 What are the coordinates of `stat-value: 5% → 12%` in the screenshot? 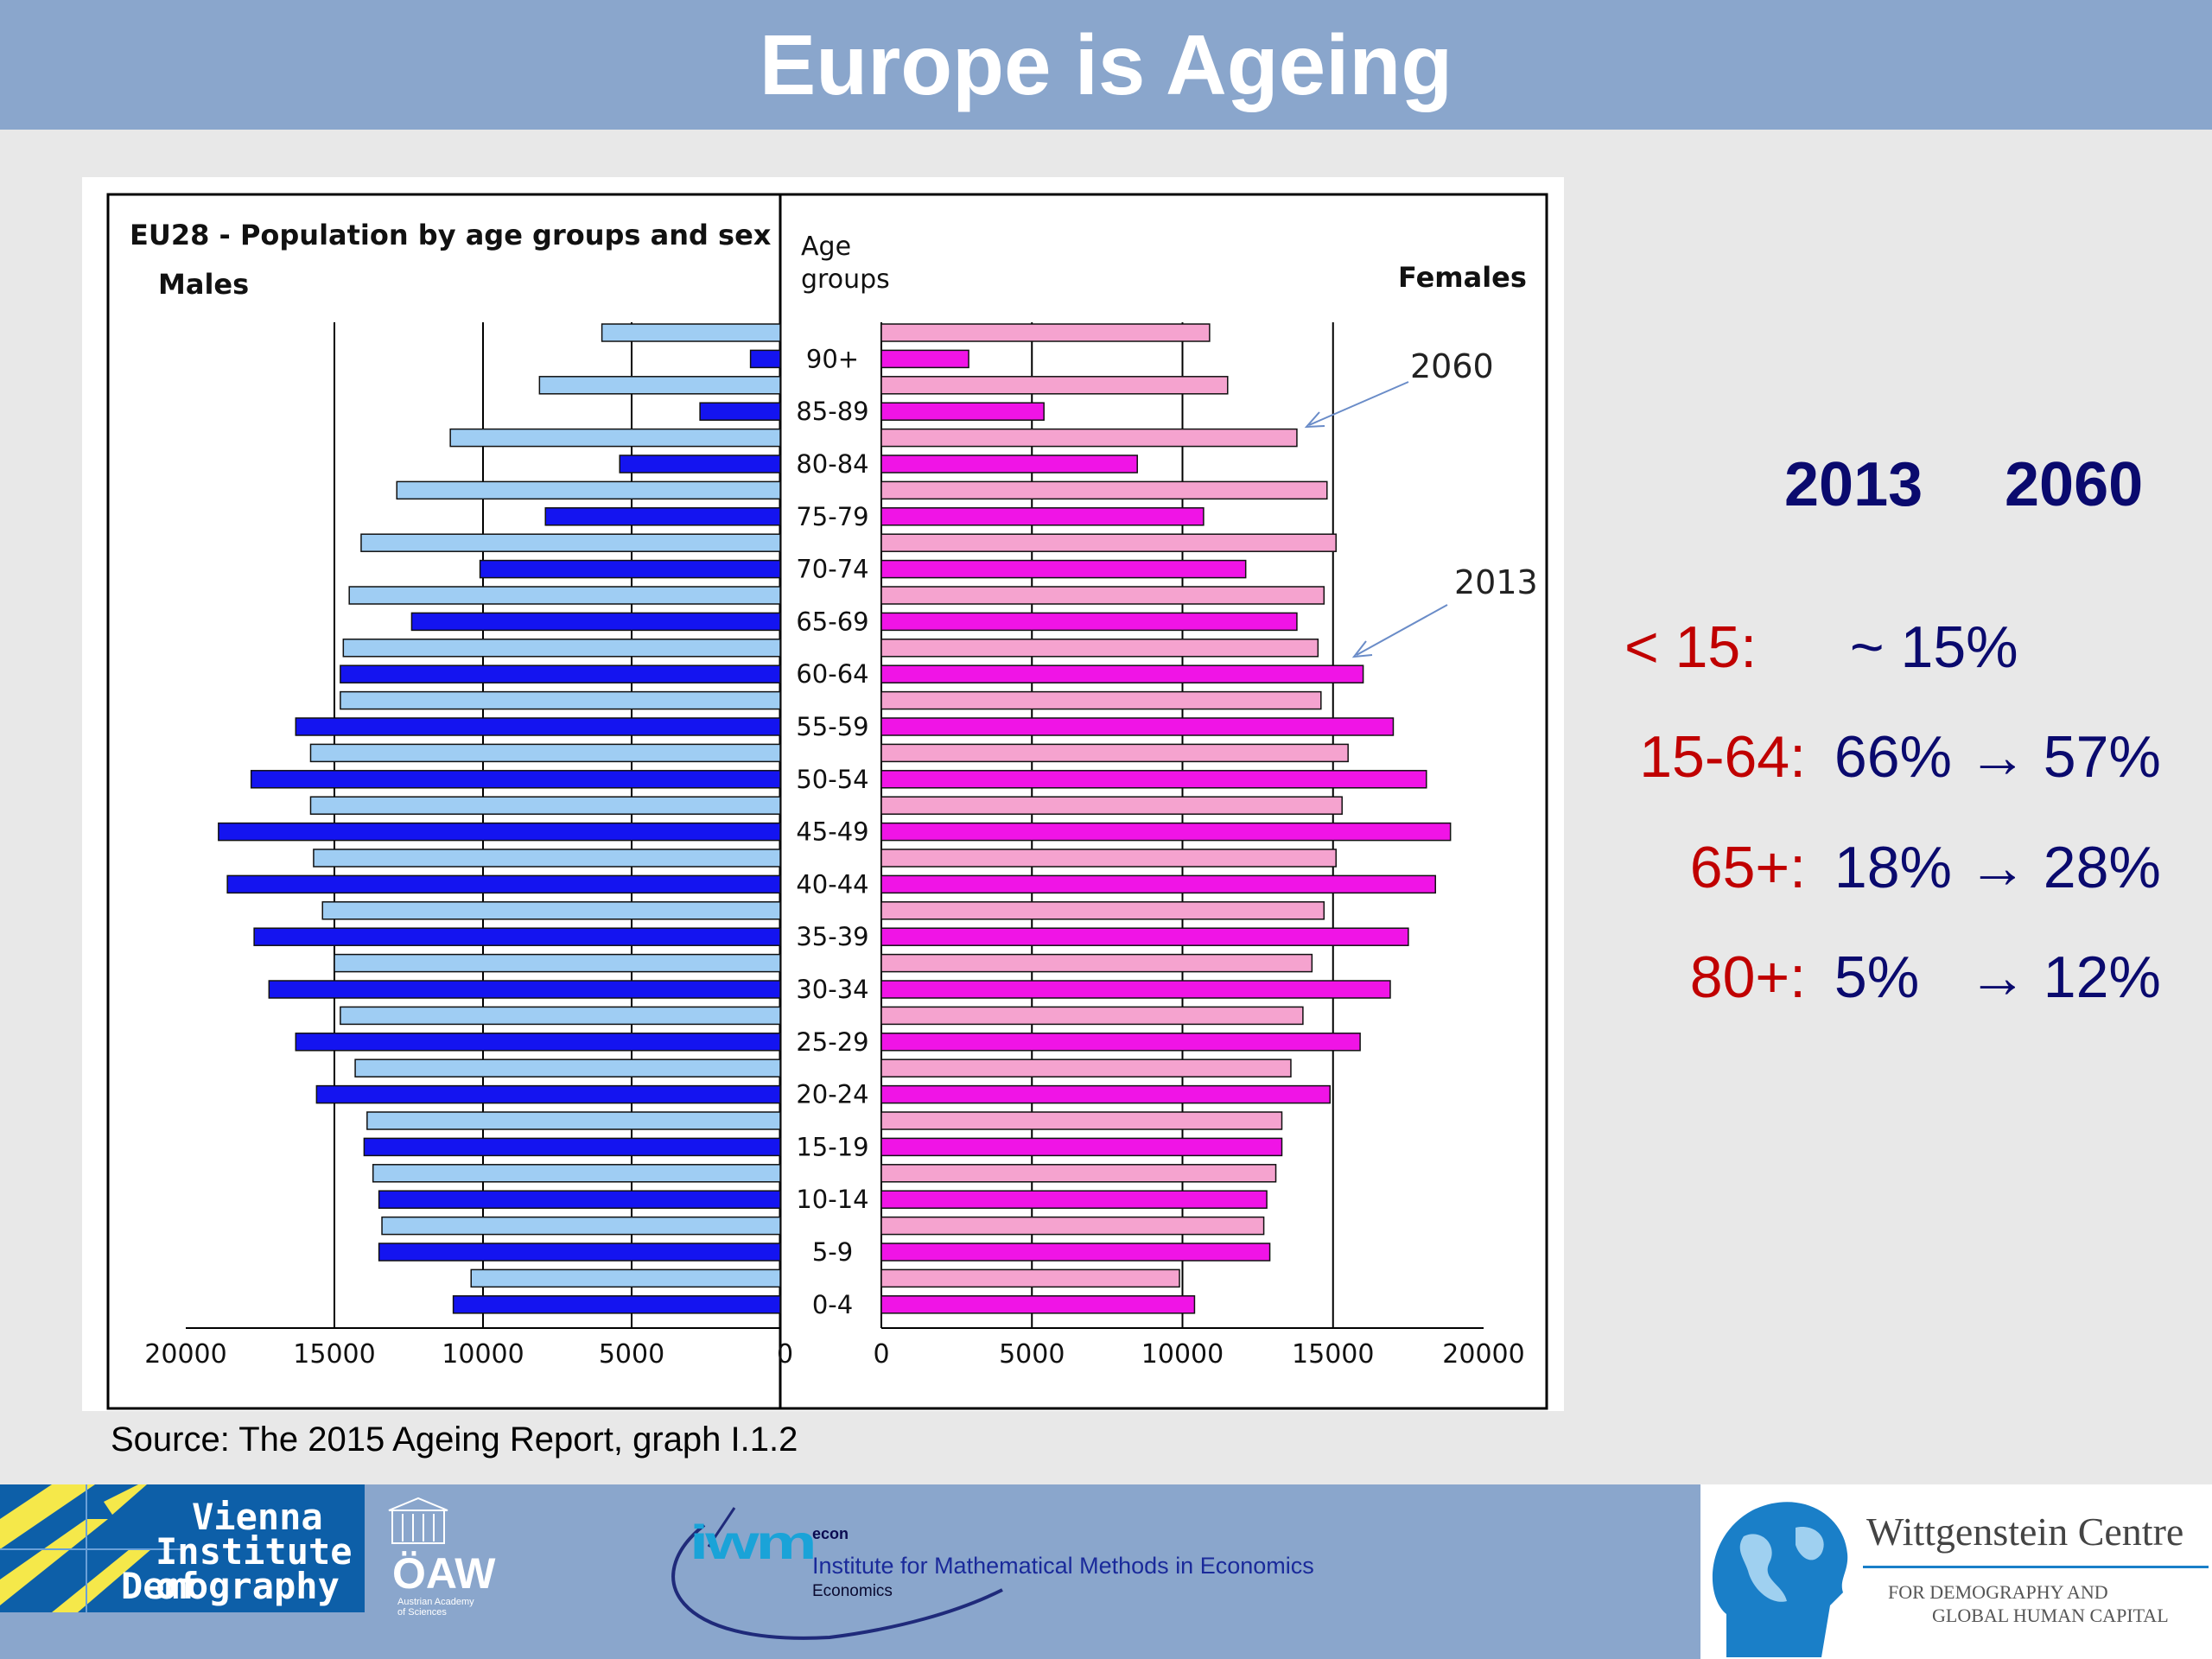 It's located at (1997, 977).